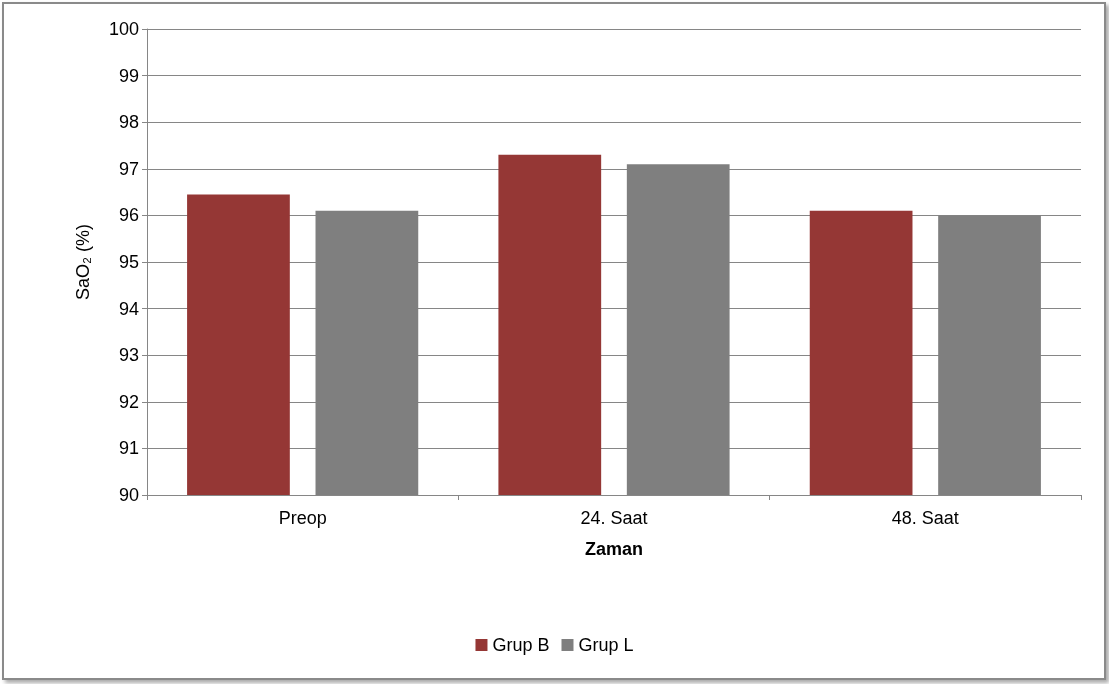 This screenshot has width=1109, height=684. I want to click on x-tick-label: 48. Saat, so click(925, 518).